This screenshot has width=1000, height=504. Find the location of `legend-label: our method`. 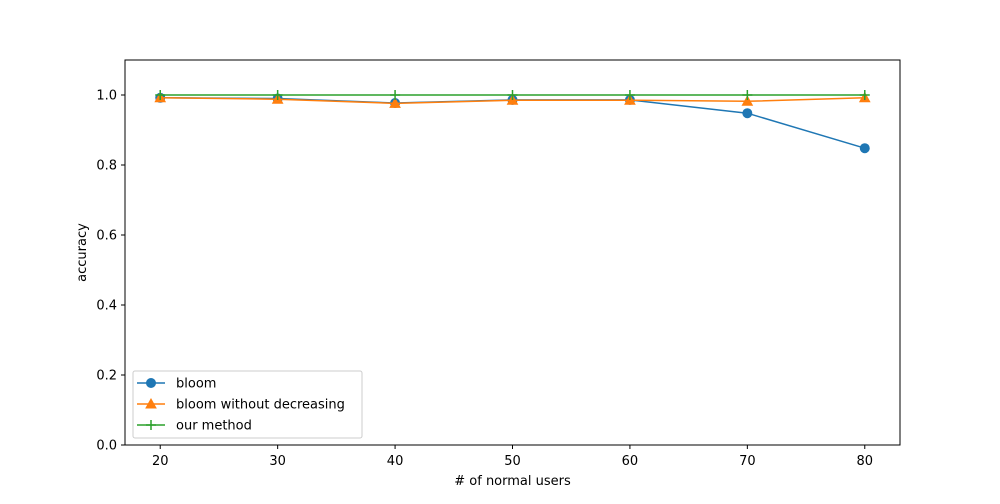

legend-label: our method is located at coordinates (214, 426).